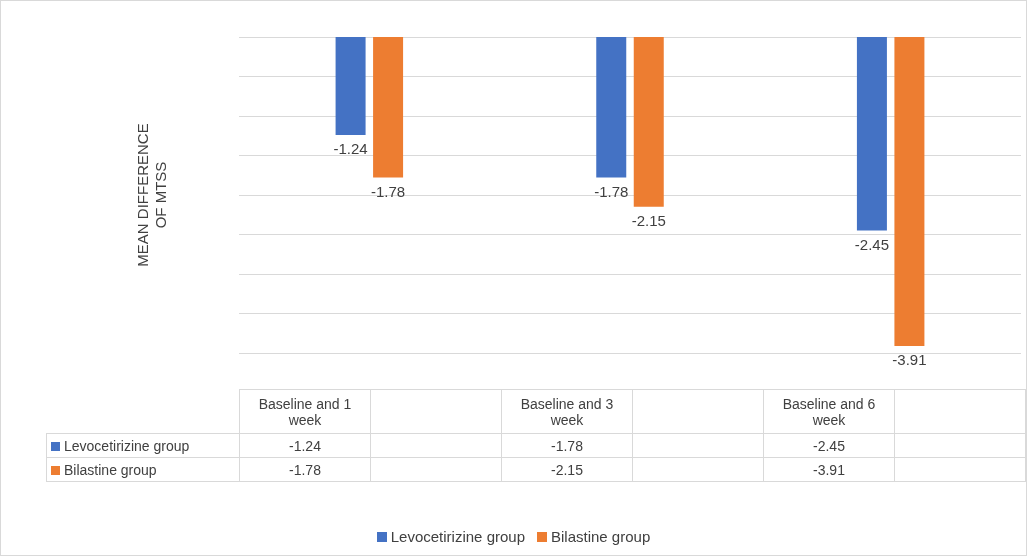 The width and height of the screenshot is (1027, 556). Describe the element at coordinates (143, 445) in the screenshot. I see `legend-label: Levocetirizine group` at that location.